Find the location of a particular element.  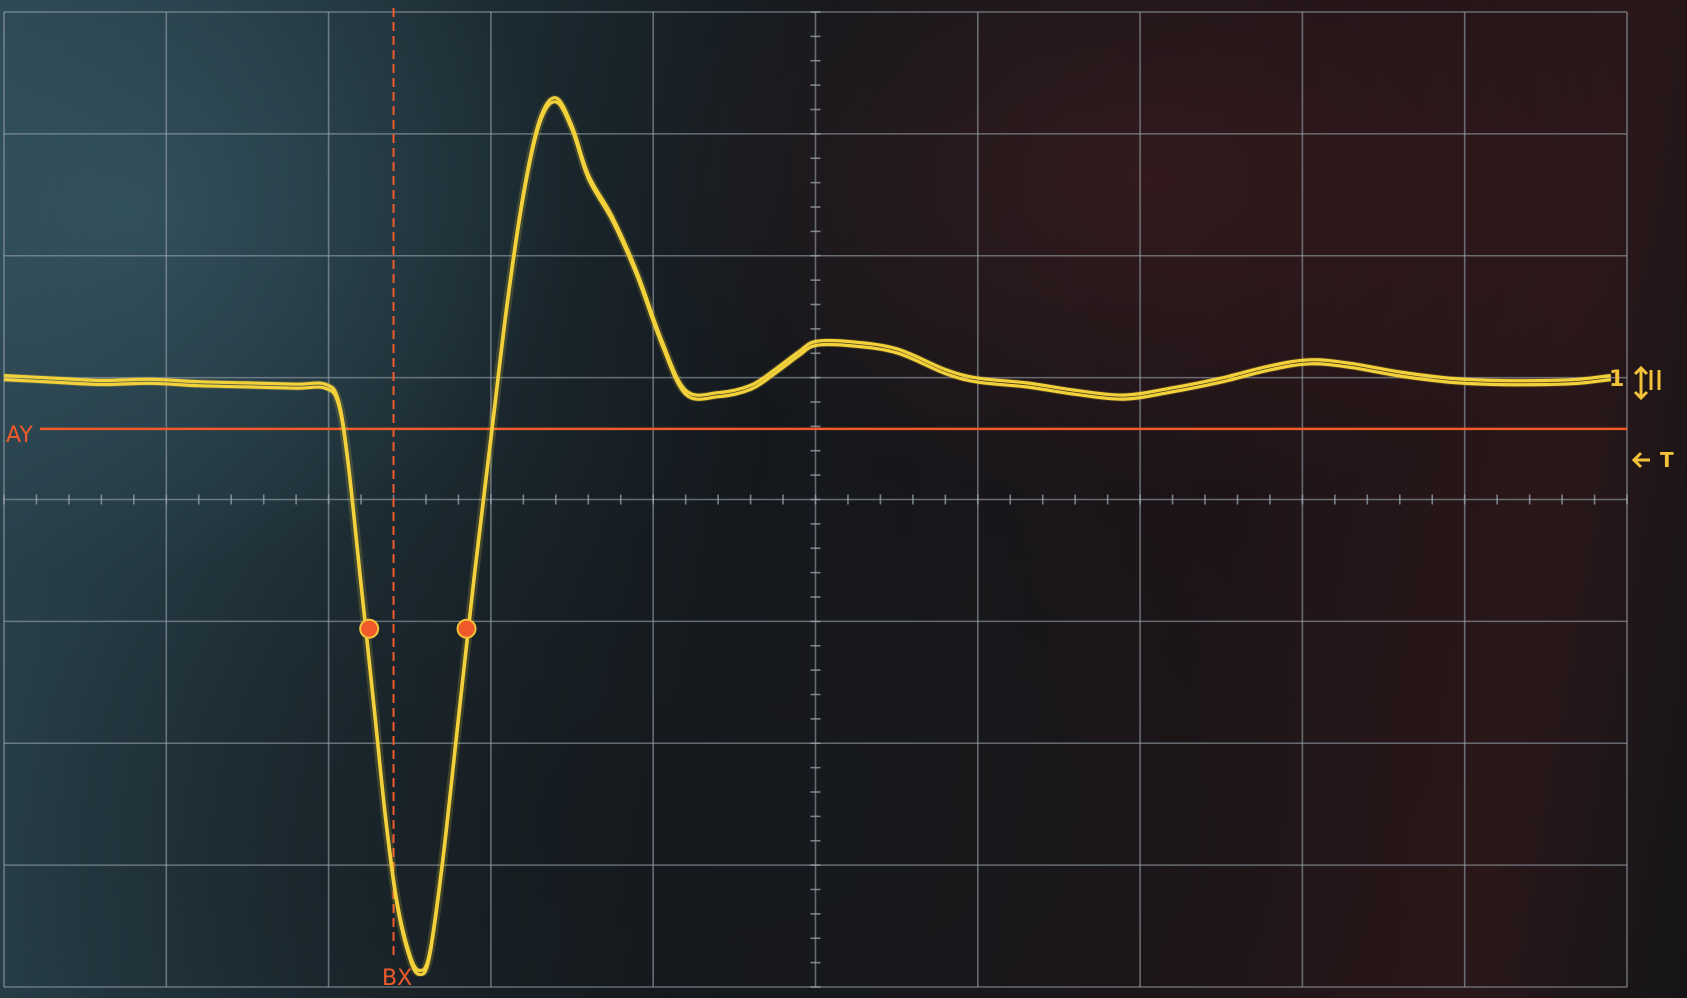

arrow-left-icon is located at coordinates (1640, 460).